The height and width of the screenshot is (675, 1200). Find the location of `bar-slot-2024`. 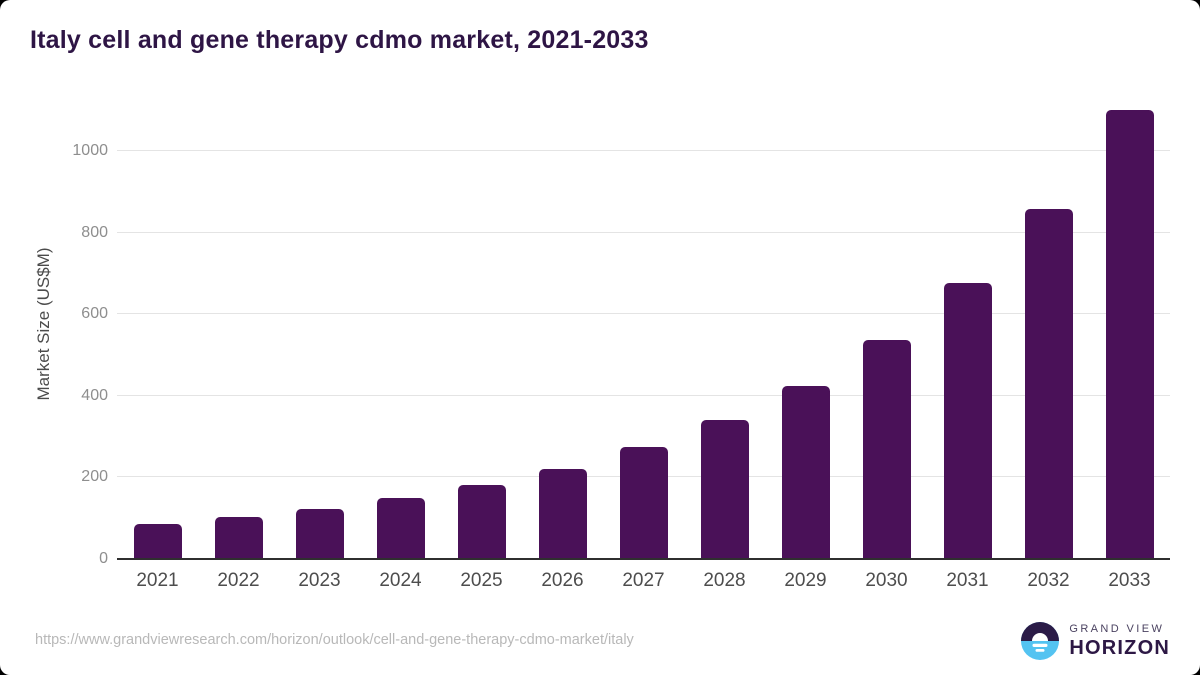

bar-slot-2024 is located at coordinates (400, 324).